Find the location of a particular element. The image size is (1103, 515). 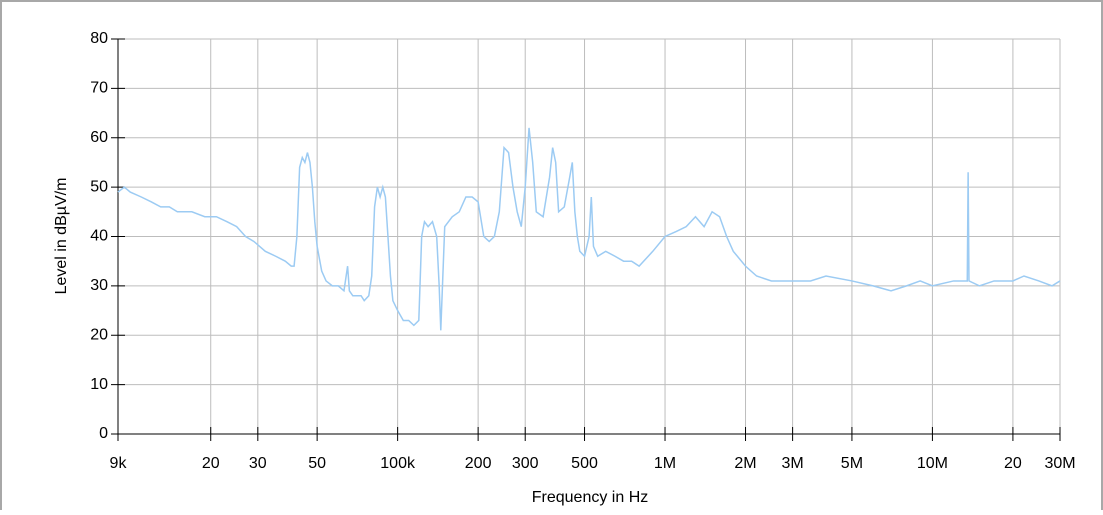

y-tick-label: 60 is located at coordinates (99, 137).